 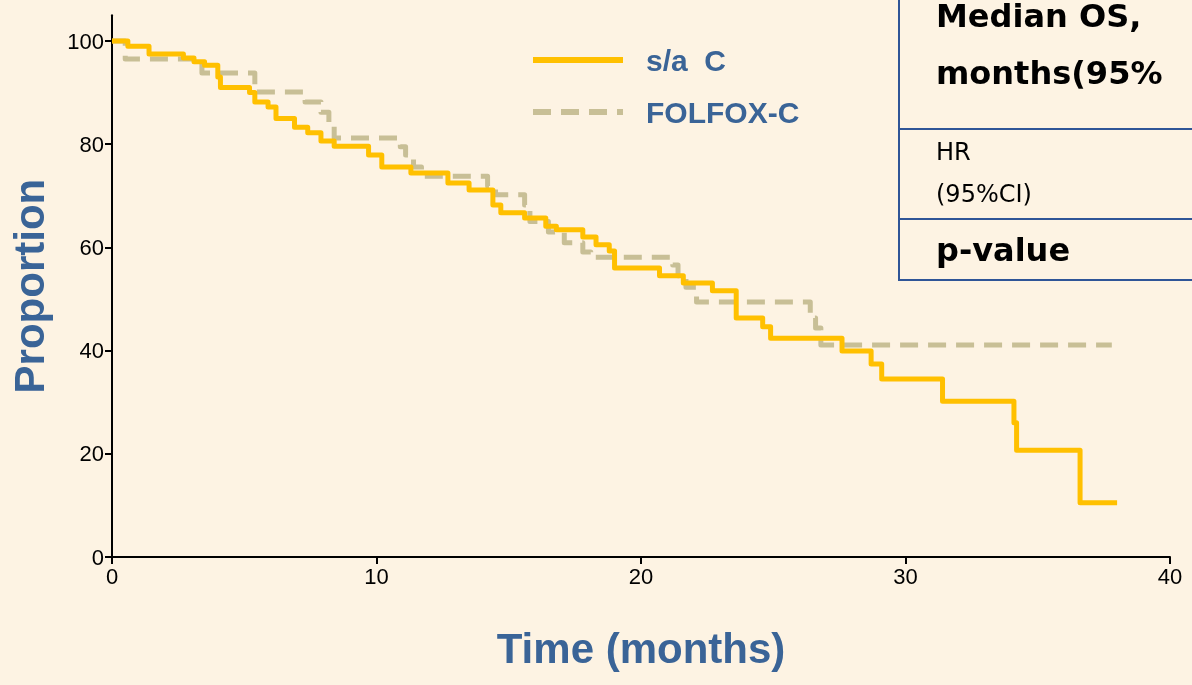 I want to click on x-axis-title: Time (months), so click(x=641, y=648).